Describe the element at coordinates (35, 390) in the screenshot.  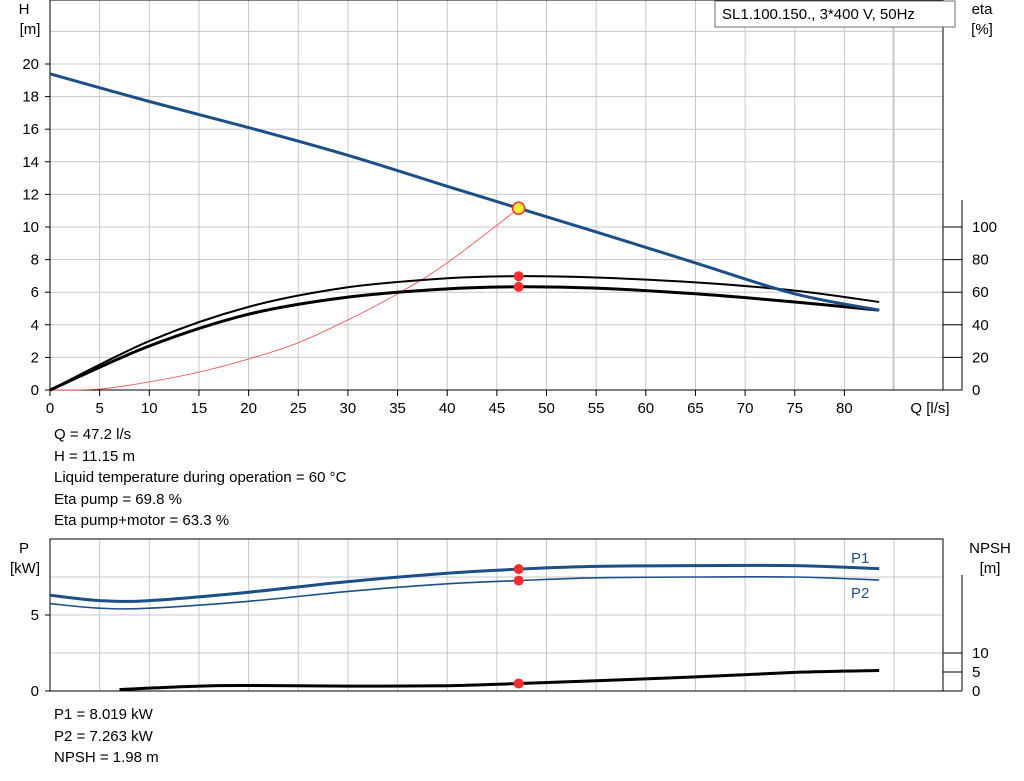
I see `y-left-tick-label: 0` at that location.